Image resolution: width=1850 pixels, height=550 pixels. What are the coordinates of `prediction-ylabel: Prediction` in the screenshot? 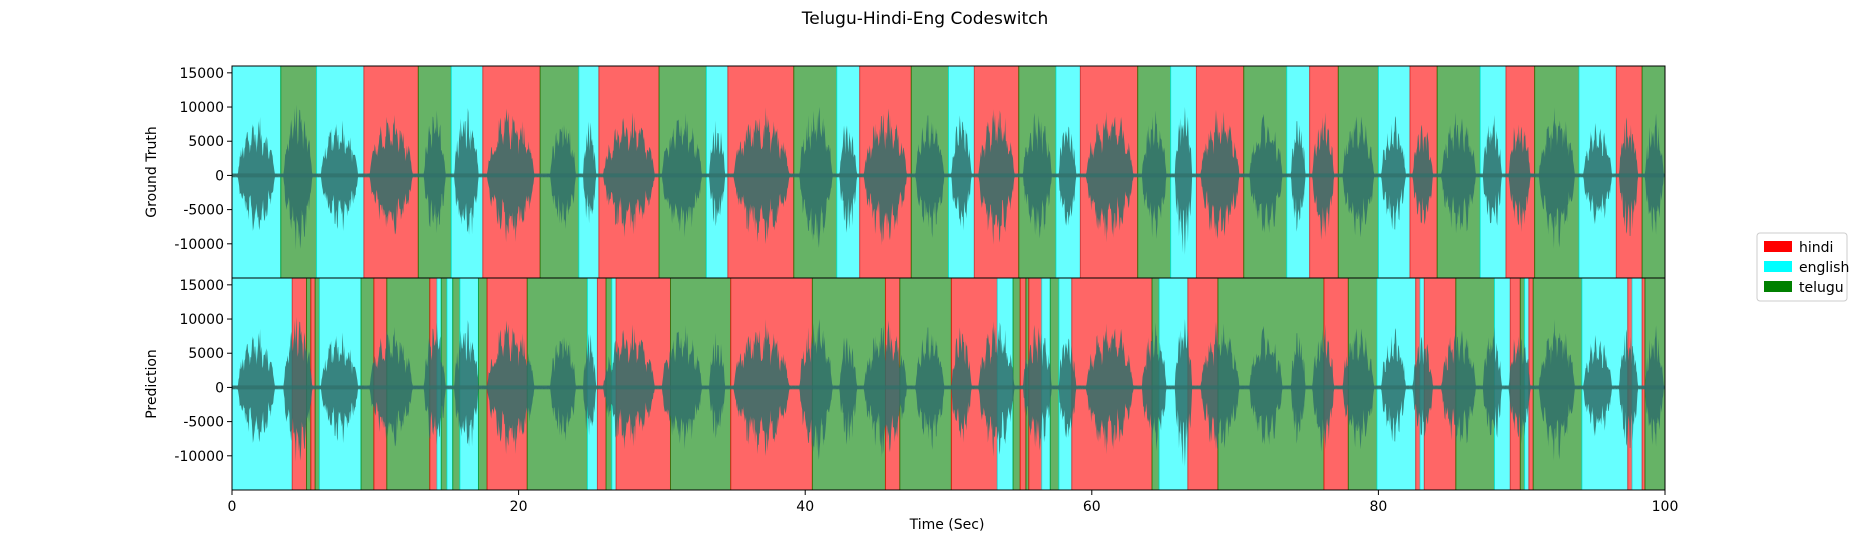 It's located at (152, 384).